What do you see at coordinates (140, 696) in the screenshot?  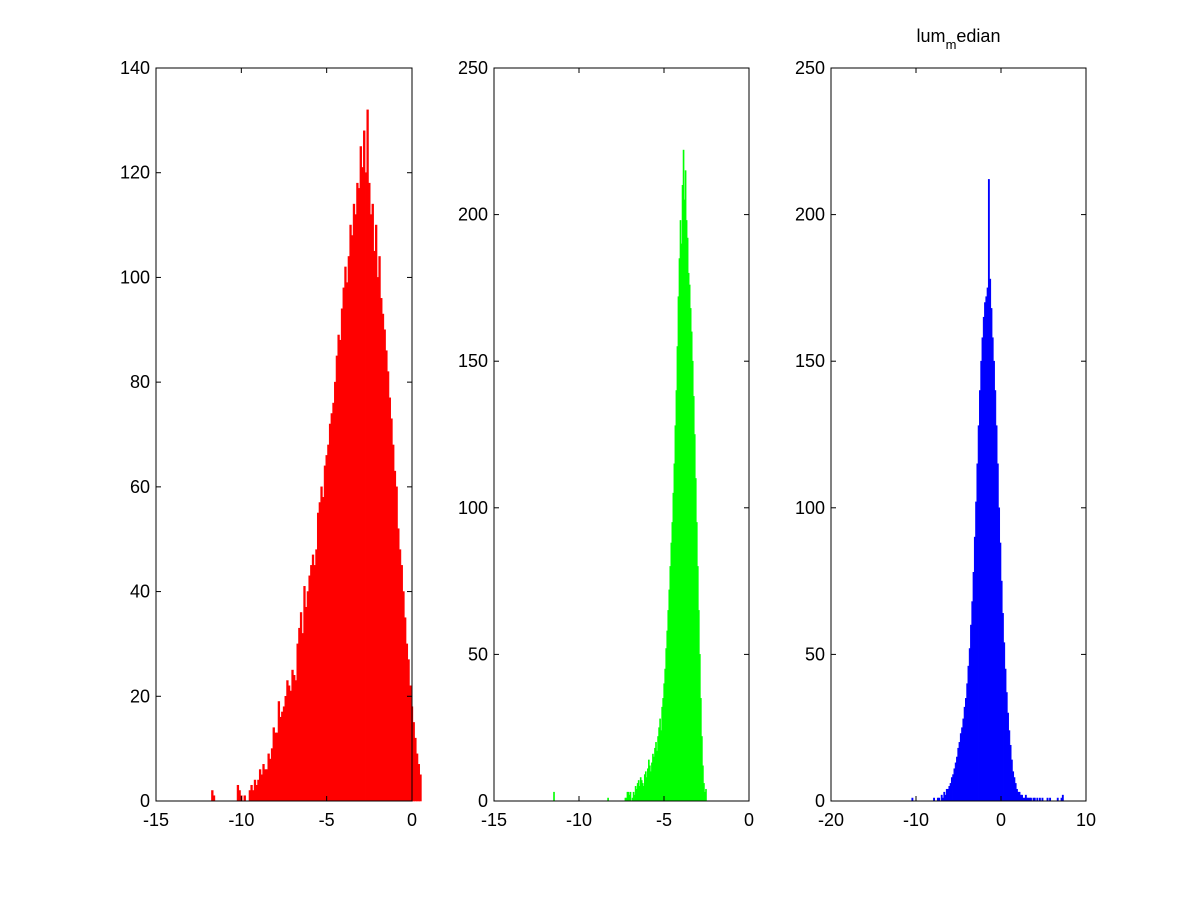 I see `y-tick-label: 20` at bounding box center [140, 696].